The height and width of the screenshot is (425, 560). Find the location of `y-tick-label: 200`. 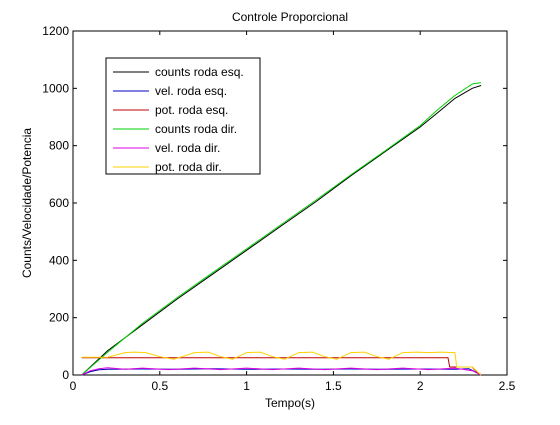

y-tick-label: 200 is located at coordinates (59, 318).